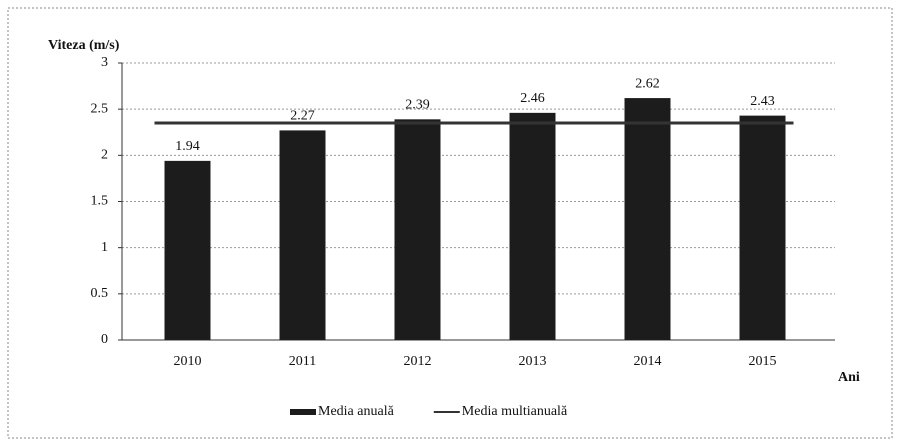 The image size is (898, 446). Describe the element at coordinates (762, 101) in the screenshot. I see `data-label: 2.43` at that location.